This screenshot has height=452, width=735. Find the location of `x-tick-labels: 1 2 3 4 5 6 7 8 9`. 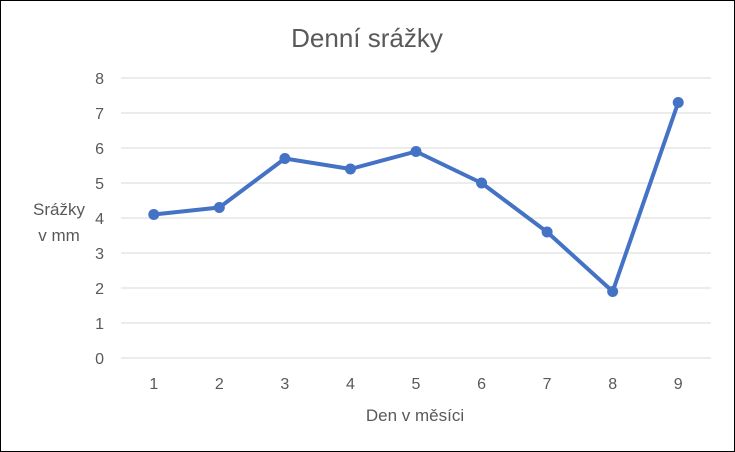

x-tick-labels: 1 2 3 4 5 6 7 8 9 is located at coordinates (415, 384).